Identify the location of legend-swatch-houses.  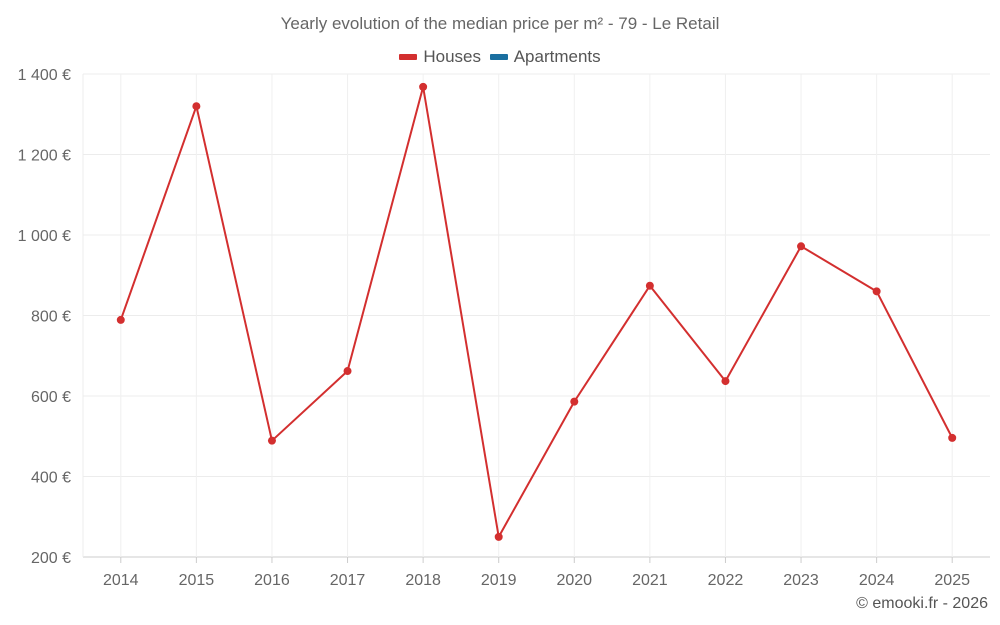
(408, 57).